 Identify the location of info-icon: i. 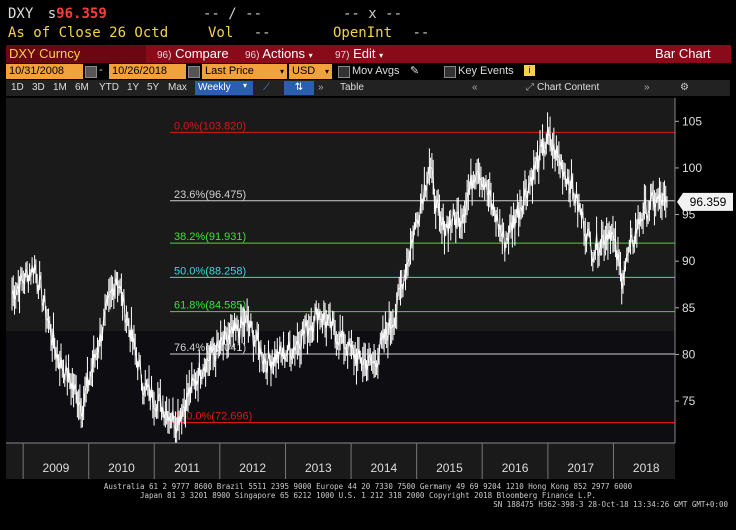
(529, 70).